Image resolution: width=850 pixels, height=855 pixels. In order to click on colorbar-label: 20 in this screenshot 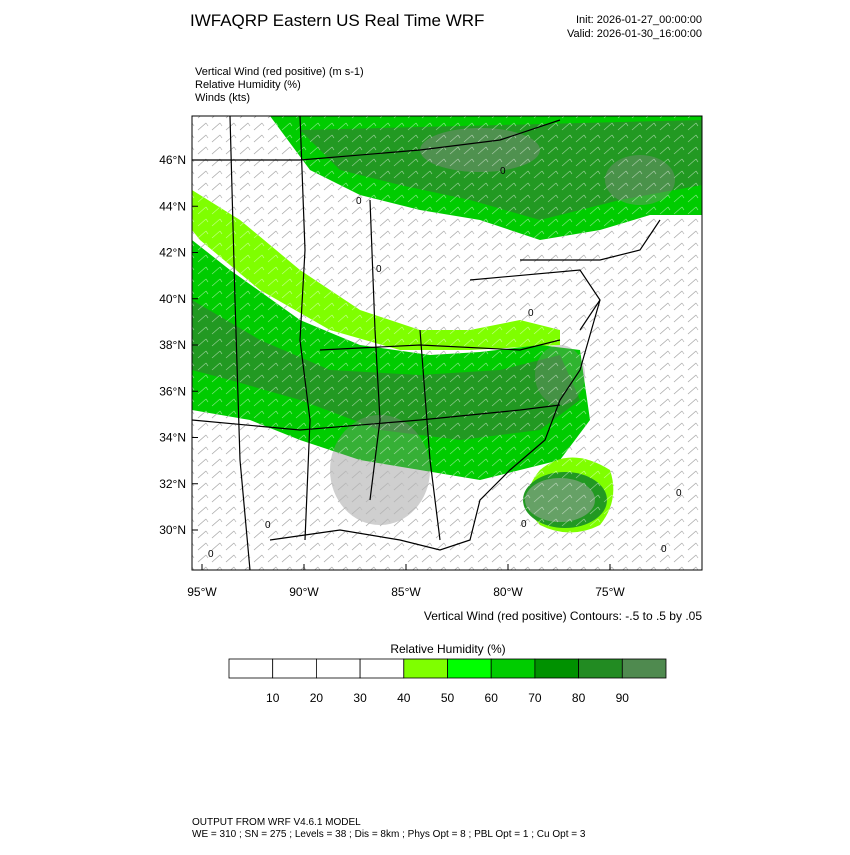, I will do `click(317, 698)`.